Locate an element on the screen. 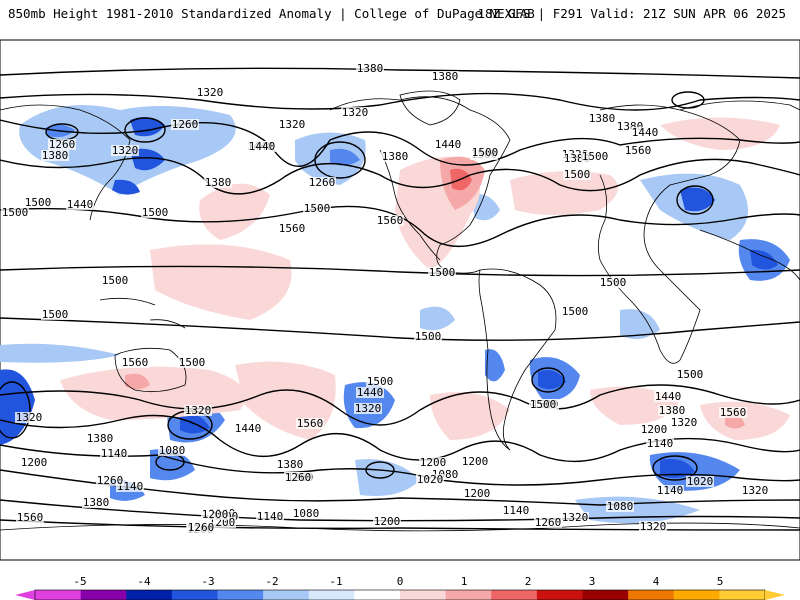 This screenshot has height=600, width=800. colorbar-tick-label: 5 is located at coordinates (720, 581).